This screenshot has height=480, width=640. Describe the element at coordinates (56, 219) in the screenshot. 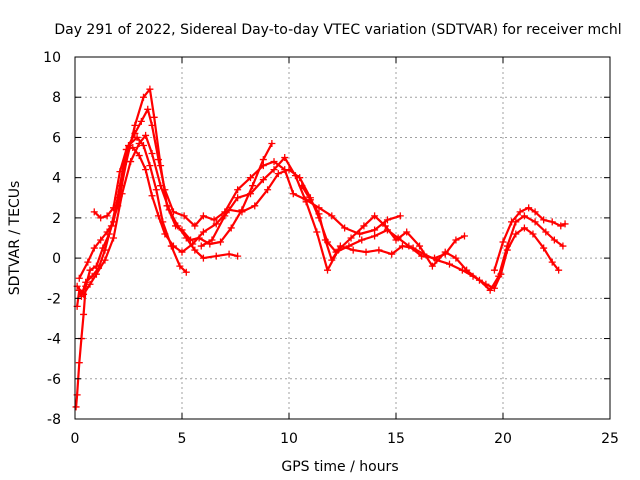

I see `y-tick-label: 2` at that location.